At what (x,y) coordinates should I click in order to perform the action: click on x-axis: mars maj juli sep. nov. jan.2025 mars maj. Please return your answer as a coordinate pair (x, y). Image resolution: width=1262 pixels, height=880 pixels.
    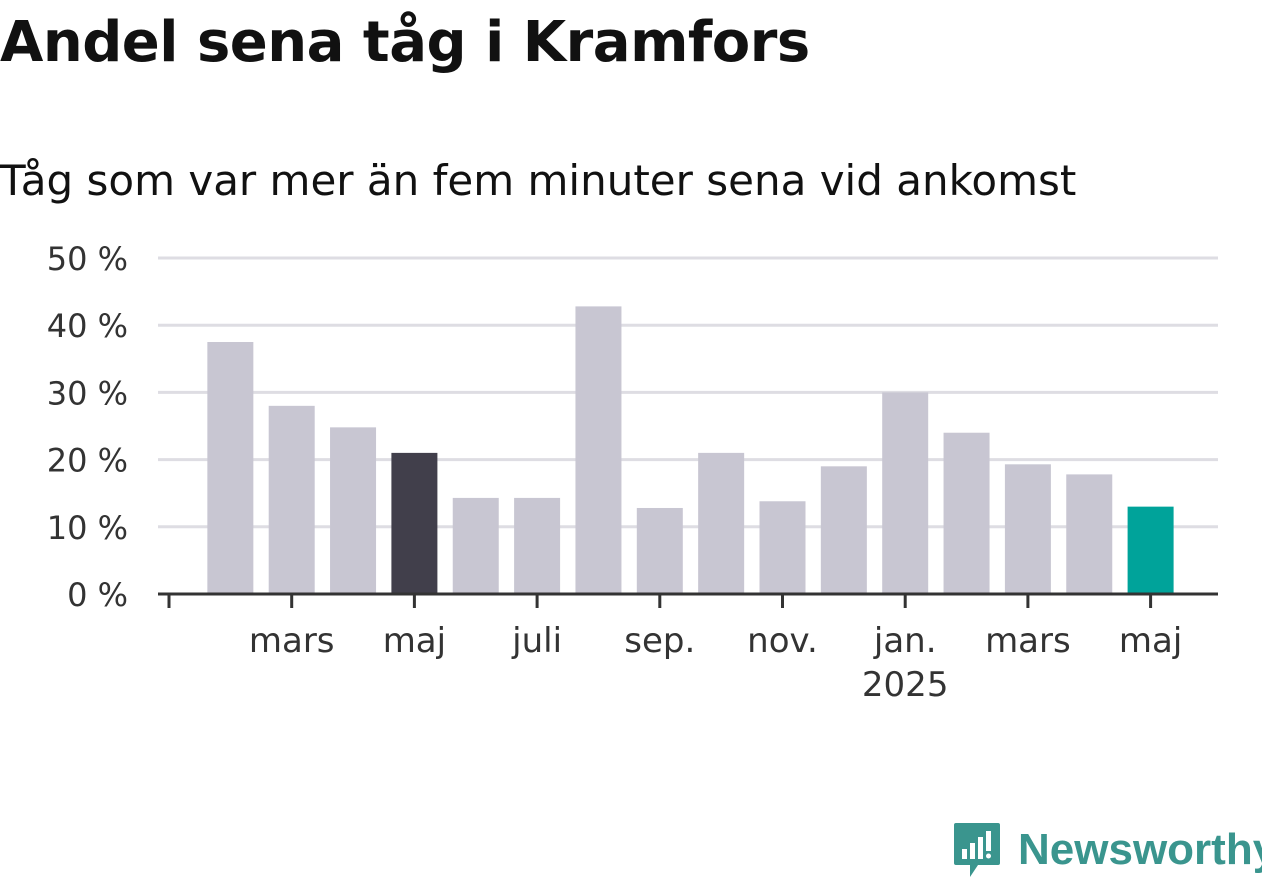
    Looking at the image, I should click on (688, 648).